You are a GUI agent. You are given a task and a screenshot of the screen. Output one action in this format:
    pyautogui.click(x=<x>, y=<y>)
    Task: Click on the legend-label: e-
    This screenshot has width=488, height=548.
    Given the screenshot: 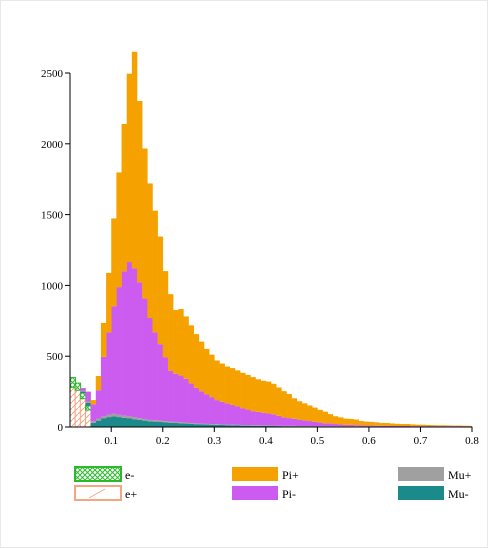 What is the action you would take?
    pyautogui.click(x=129, y=475)
    